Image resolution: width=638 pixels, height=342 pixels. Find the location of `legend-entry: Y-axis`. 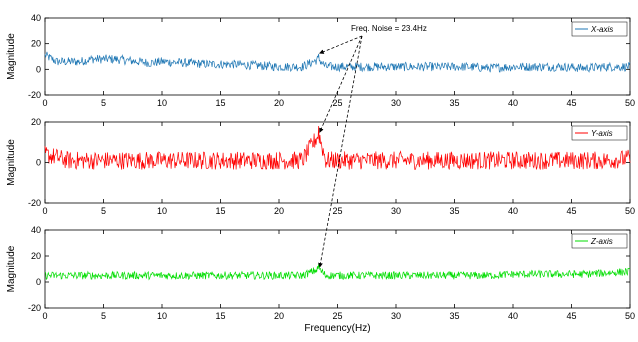

legend-entry: Y-axis is located at coordinates (602, 133).